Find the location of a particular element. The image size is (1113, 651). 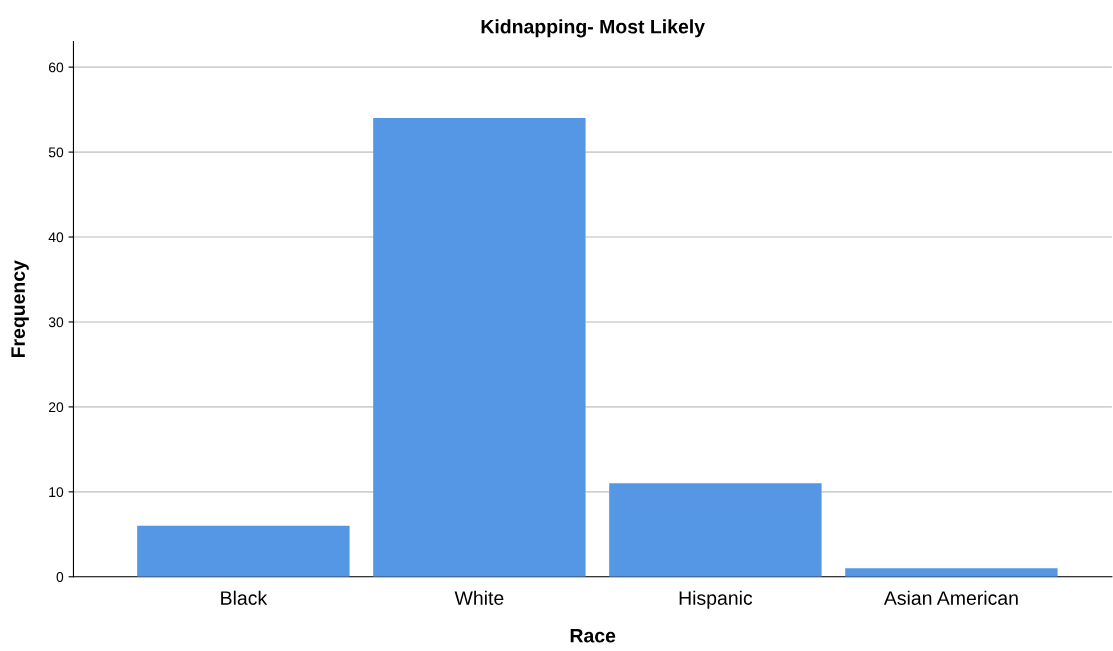

x-axis-title: Race is located at coordinates (593, 635).